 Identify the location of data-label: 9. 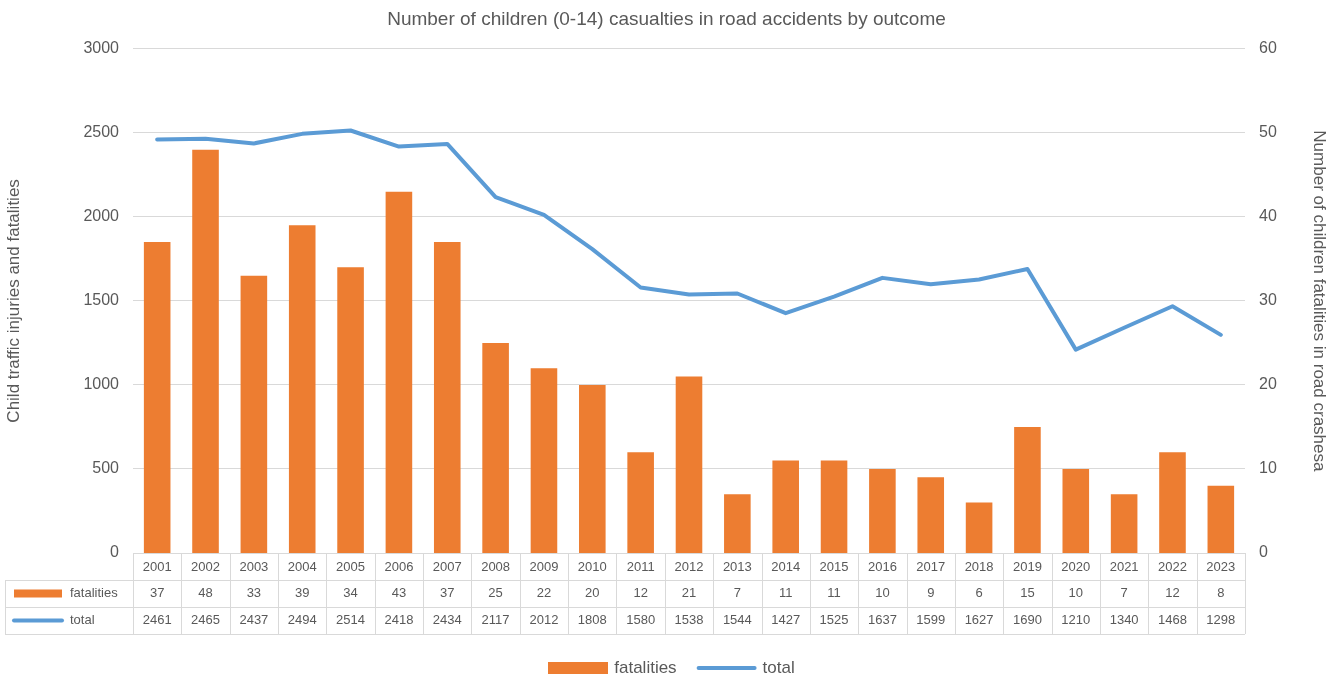
(931, 593).